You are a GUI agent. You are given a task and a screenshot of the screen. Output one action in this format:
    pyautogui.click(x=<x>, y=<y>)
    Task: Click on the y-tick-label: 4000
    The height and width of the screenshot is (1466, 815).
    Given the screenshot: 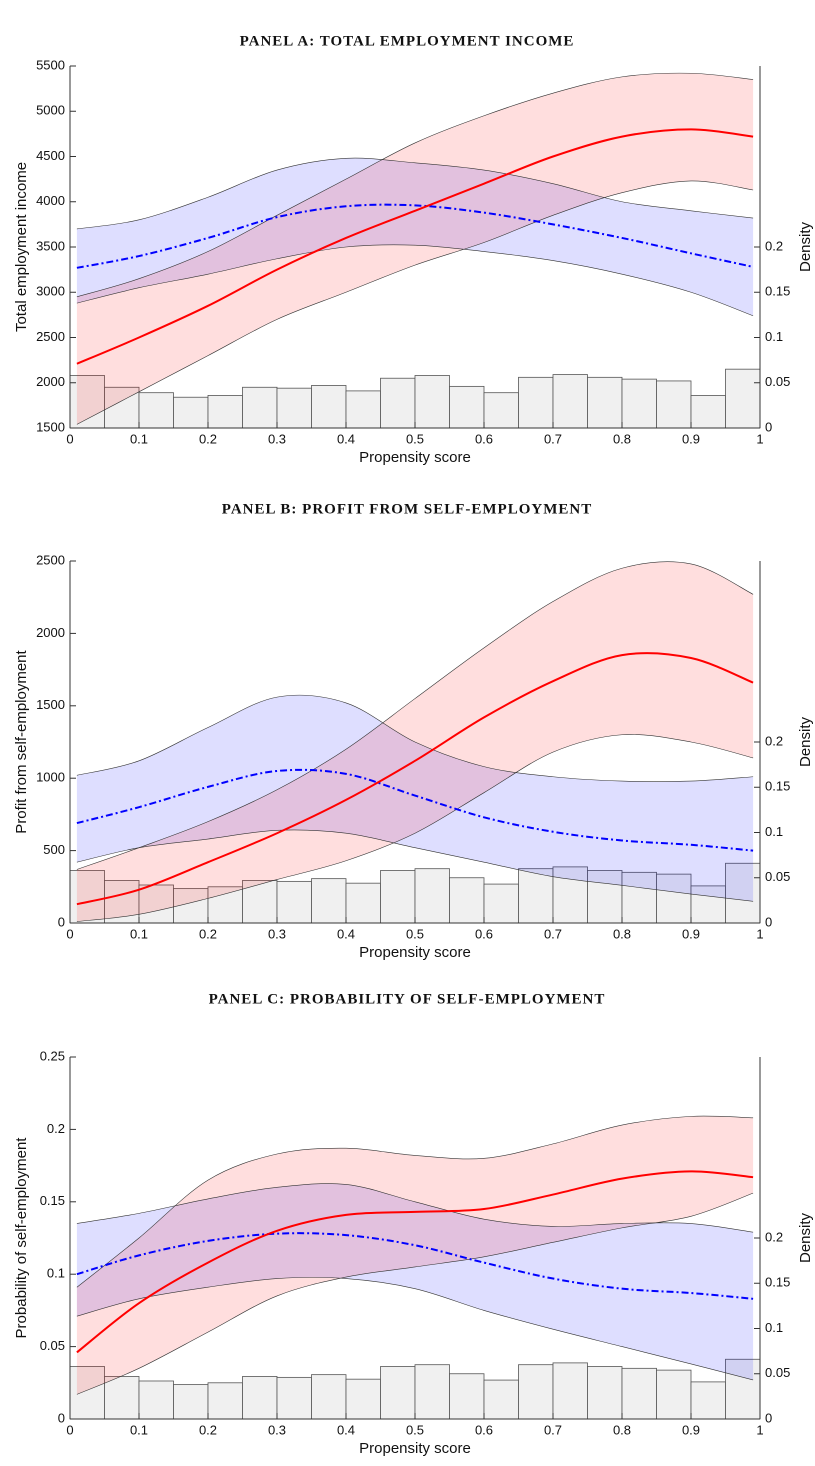 What is the action you would take?
    pyautogui.click(x=50, y=200)
    